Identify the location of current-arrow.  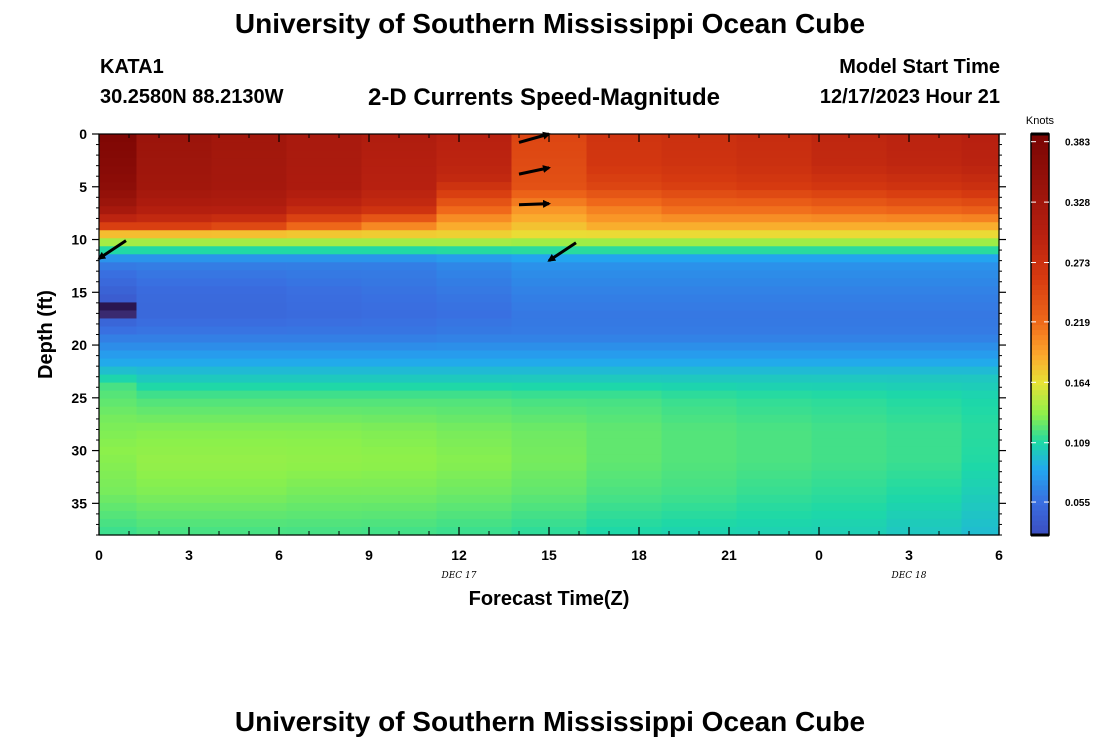
(562, 251).